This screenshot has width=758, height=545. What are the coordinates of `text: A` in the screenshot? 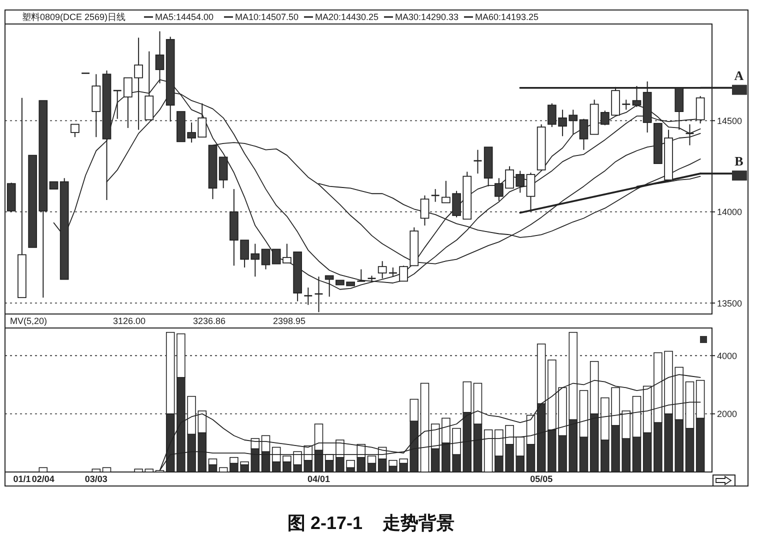 It's located at (739, 75).